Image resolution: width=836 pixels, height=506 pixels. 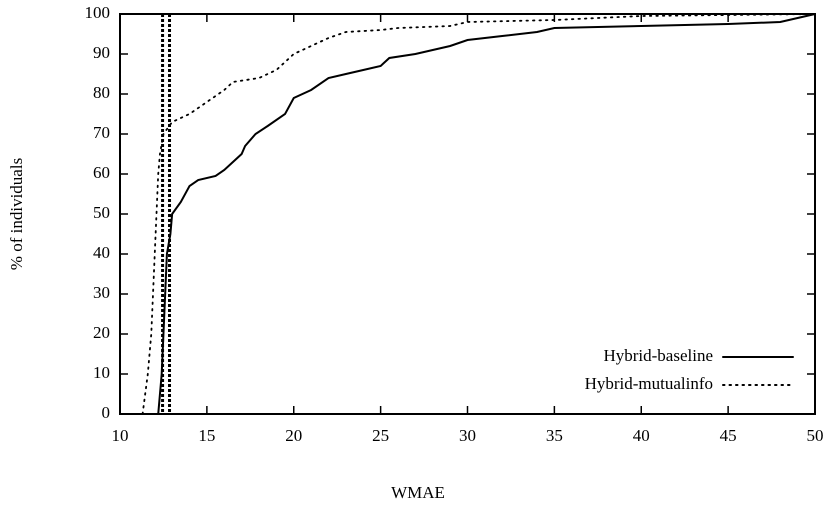 I want to click on y-tick-label: 20, so click(x=101, y=332).